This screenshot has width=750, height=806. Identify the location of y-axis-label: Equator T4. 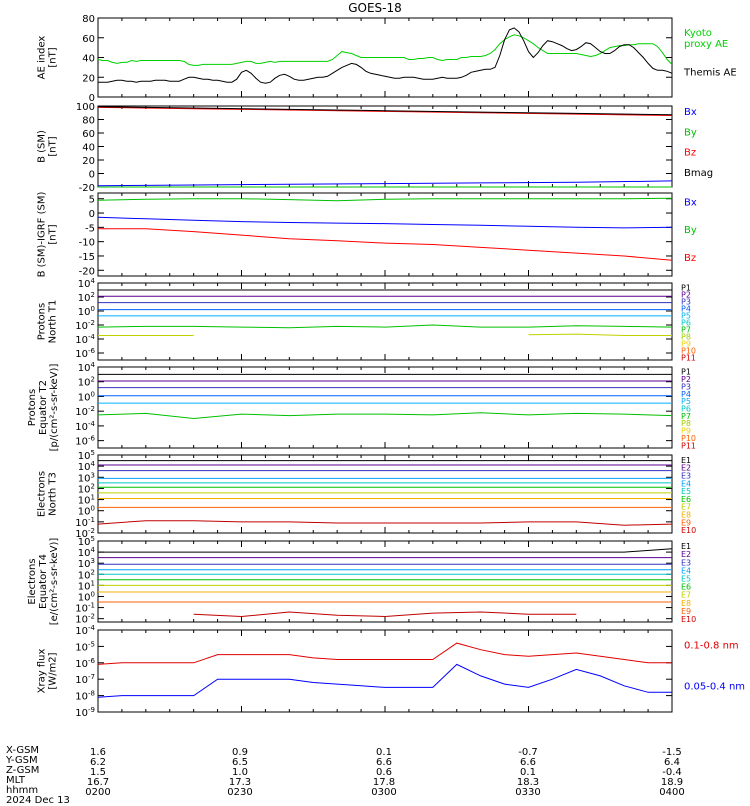
(43, 581).